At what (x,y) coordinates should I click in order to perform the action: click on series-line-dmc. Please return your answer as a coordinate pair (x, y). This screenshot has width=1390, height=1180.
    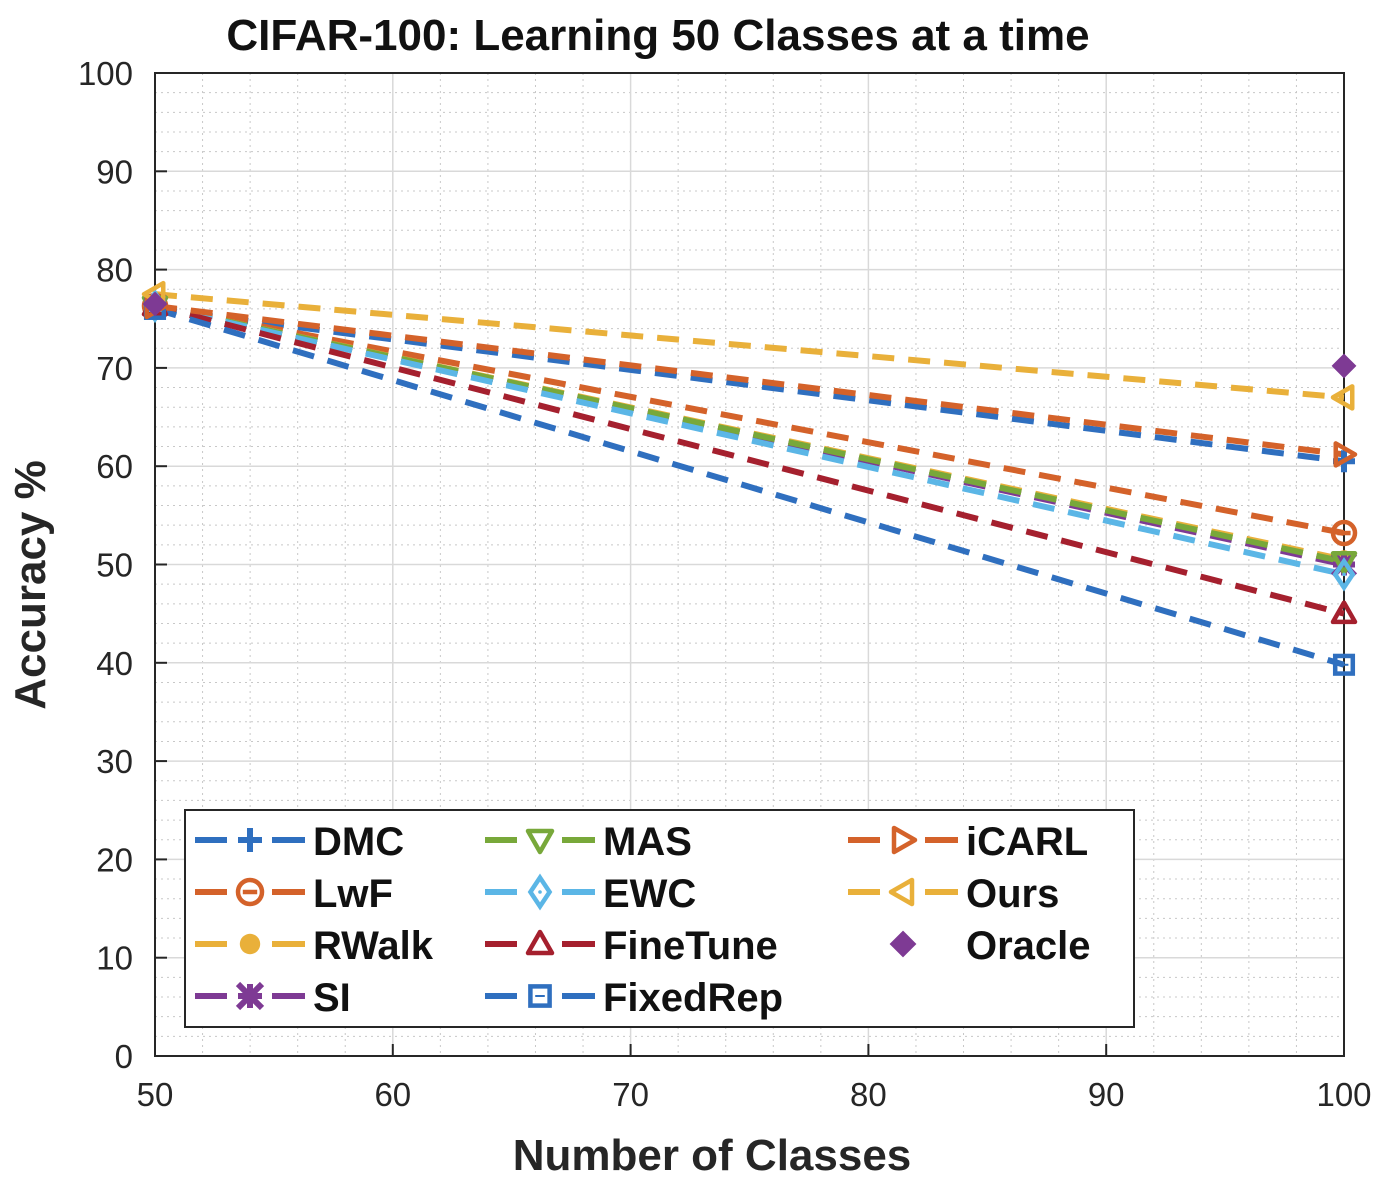
    Looking at the image, I should click on (749, 385).